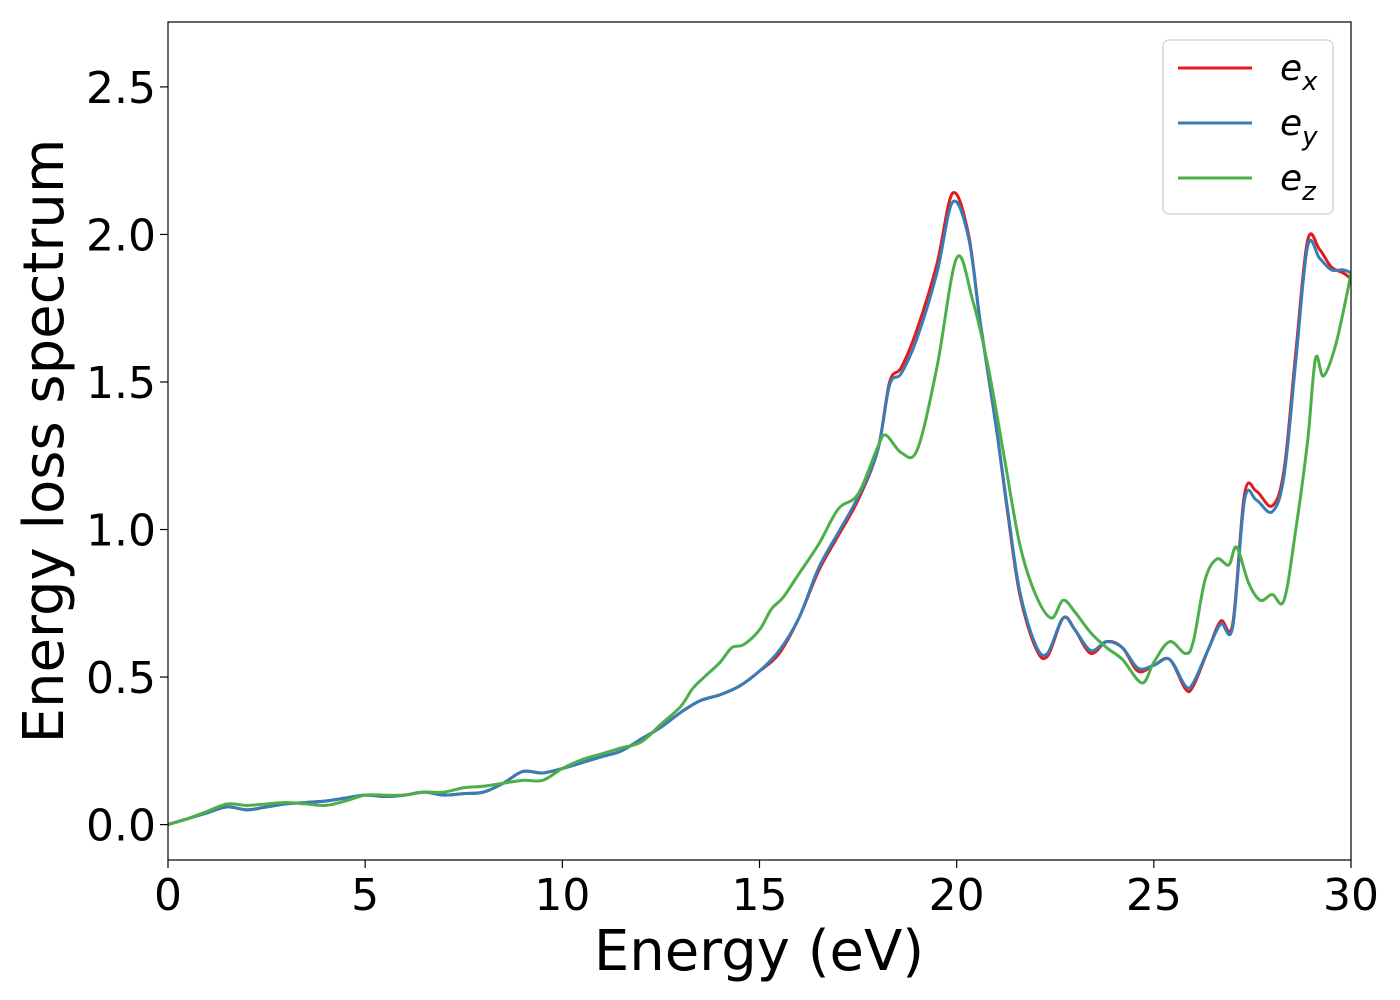 The image size is (1400, 1000). Describe the element at coordinates (759, 951) in the screenshot. I see `x-axis-label: Energy (eV)` at that location.